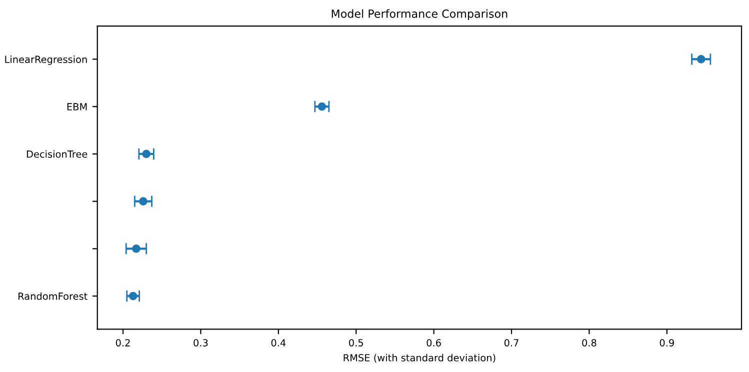 This screenshot has width=749, height=372. I want to click on x-tick-label: 0.2, so click(123, 342).